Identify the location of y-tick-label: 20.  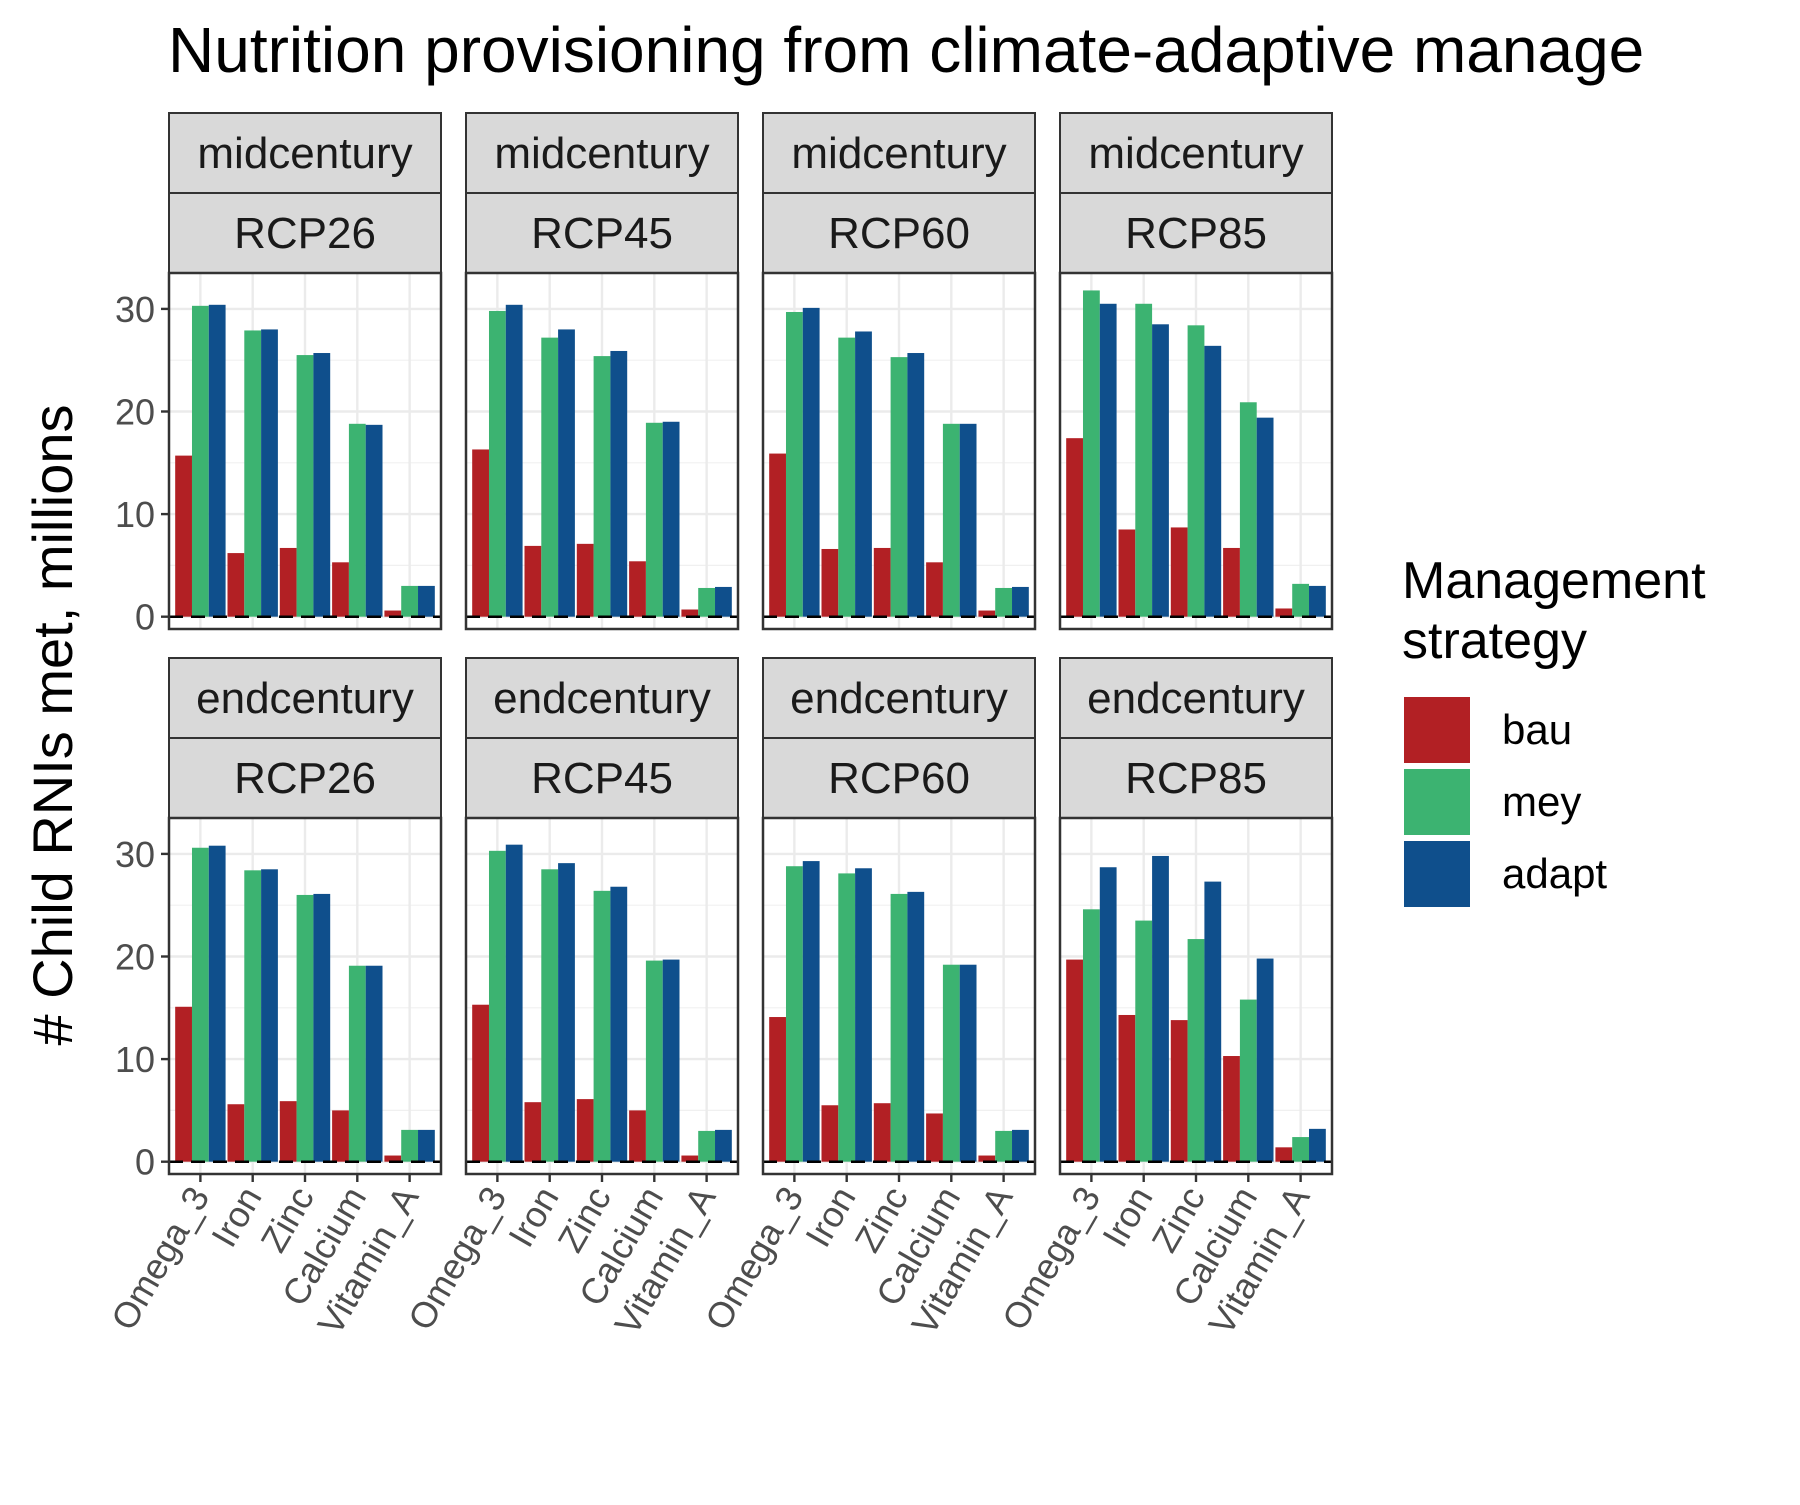
(135, 957).